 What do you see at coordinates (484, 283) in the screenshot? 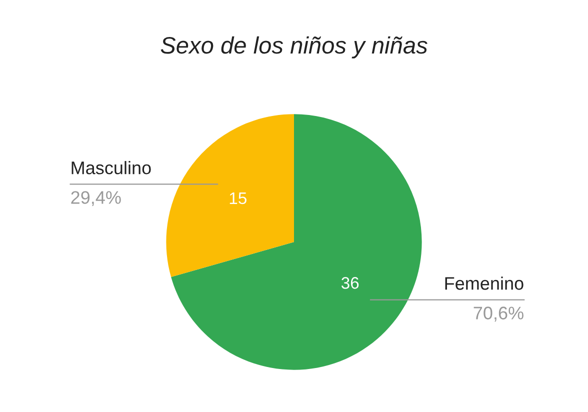
I see `slice-label: Femenino` at bounding box center [484, 283].